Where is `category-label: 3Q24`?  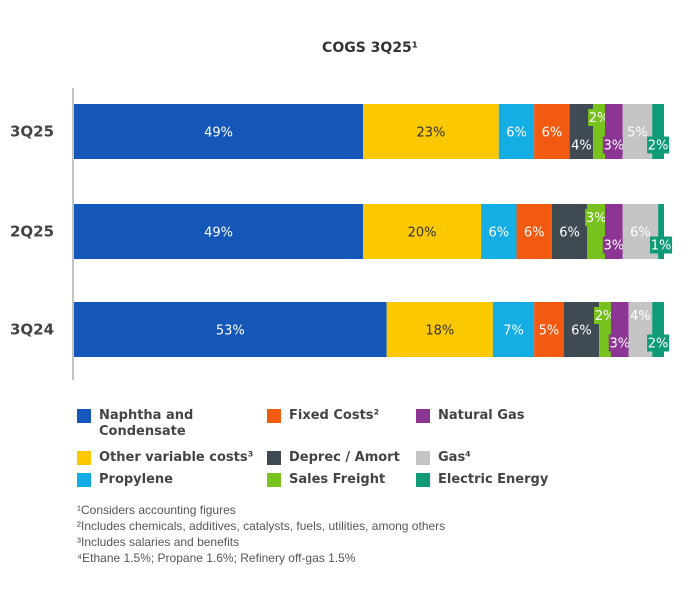
category-label: 3Q24 is located at coordinates (32, 330).